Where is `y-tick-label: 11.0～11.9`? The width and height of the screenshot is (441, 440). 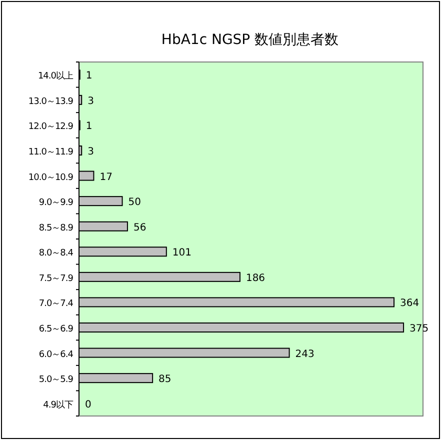 y-tick-label: 11.0～11.9 is located at coordinates (51, 153).